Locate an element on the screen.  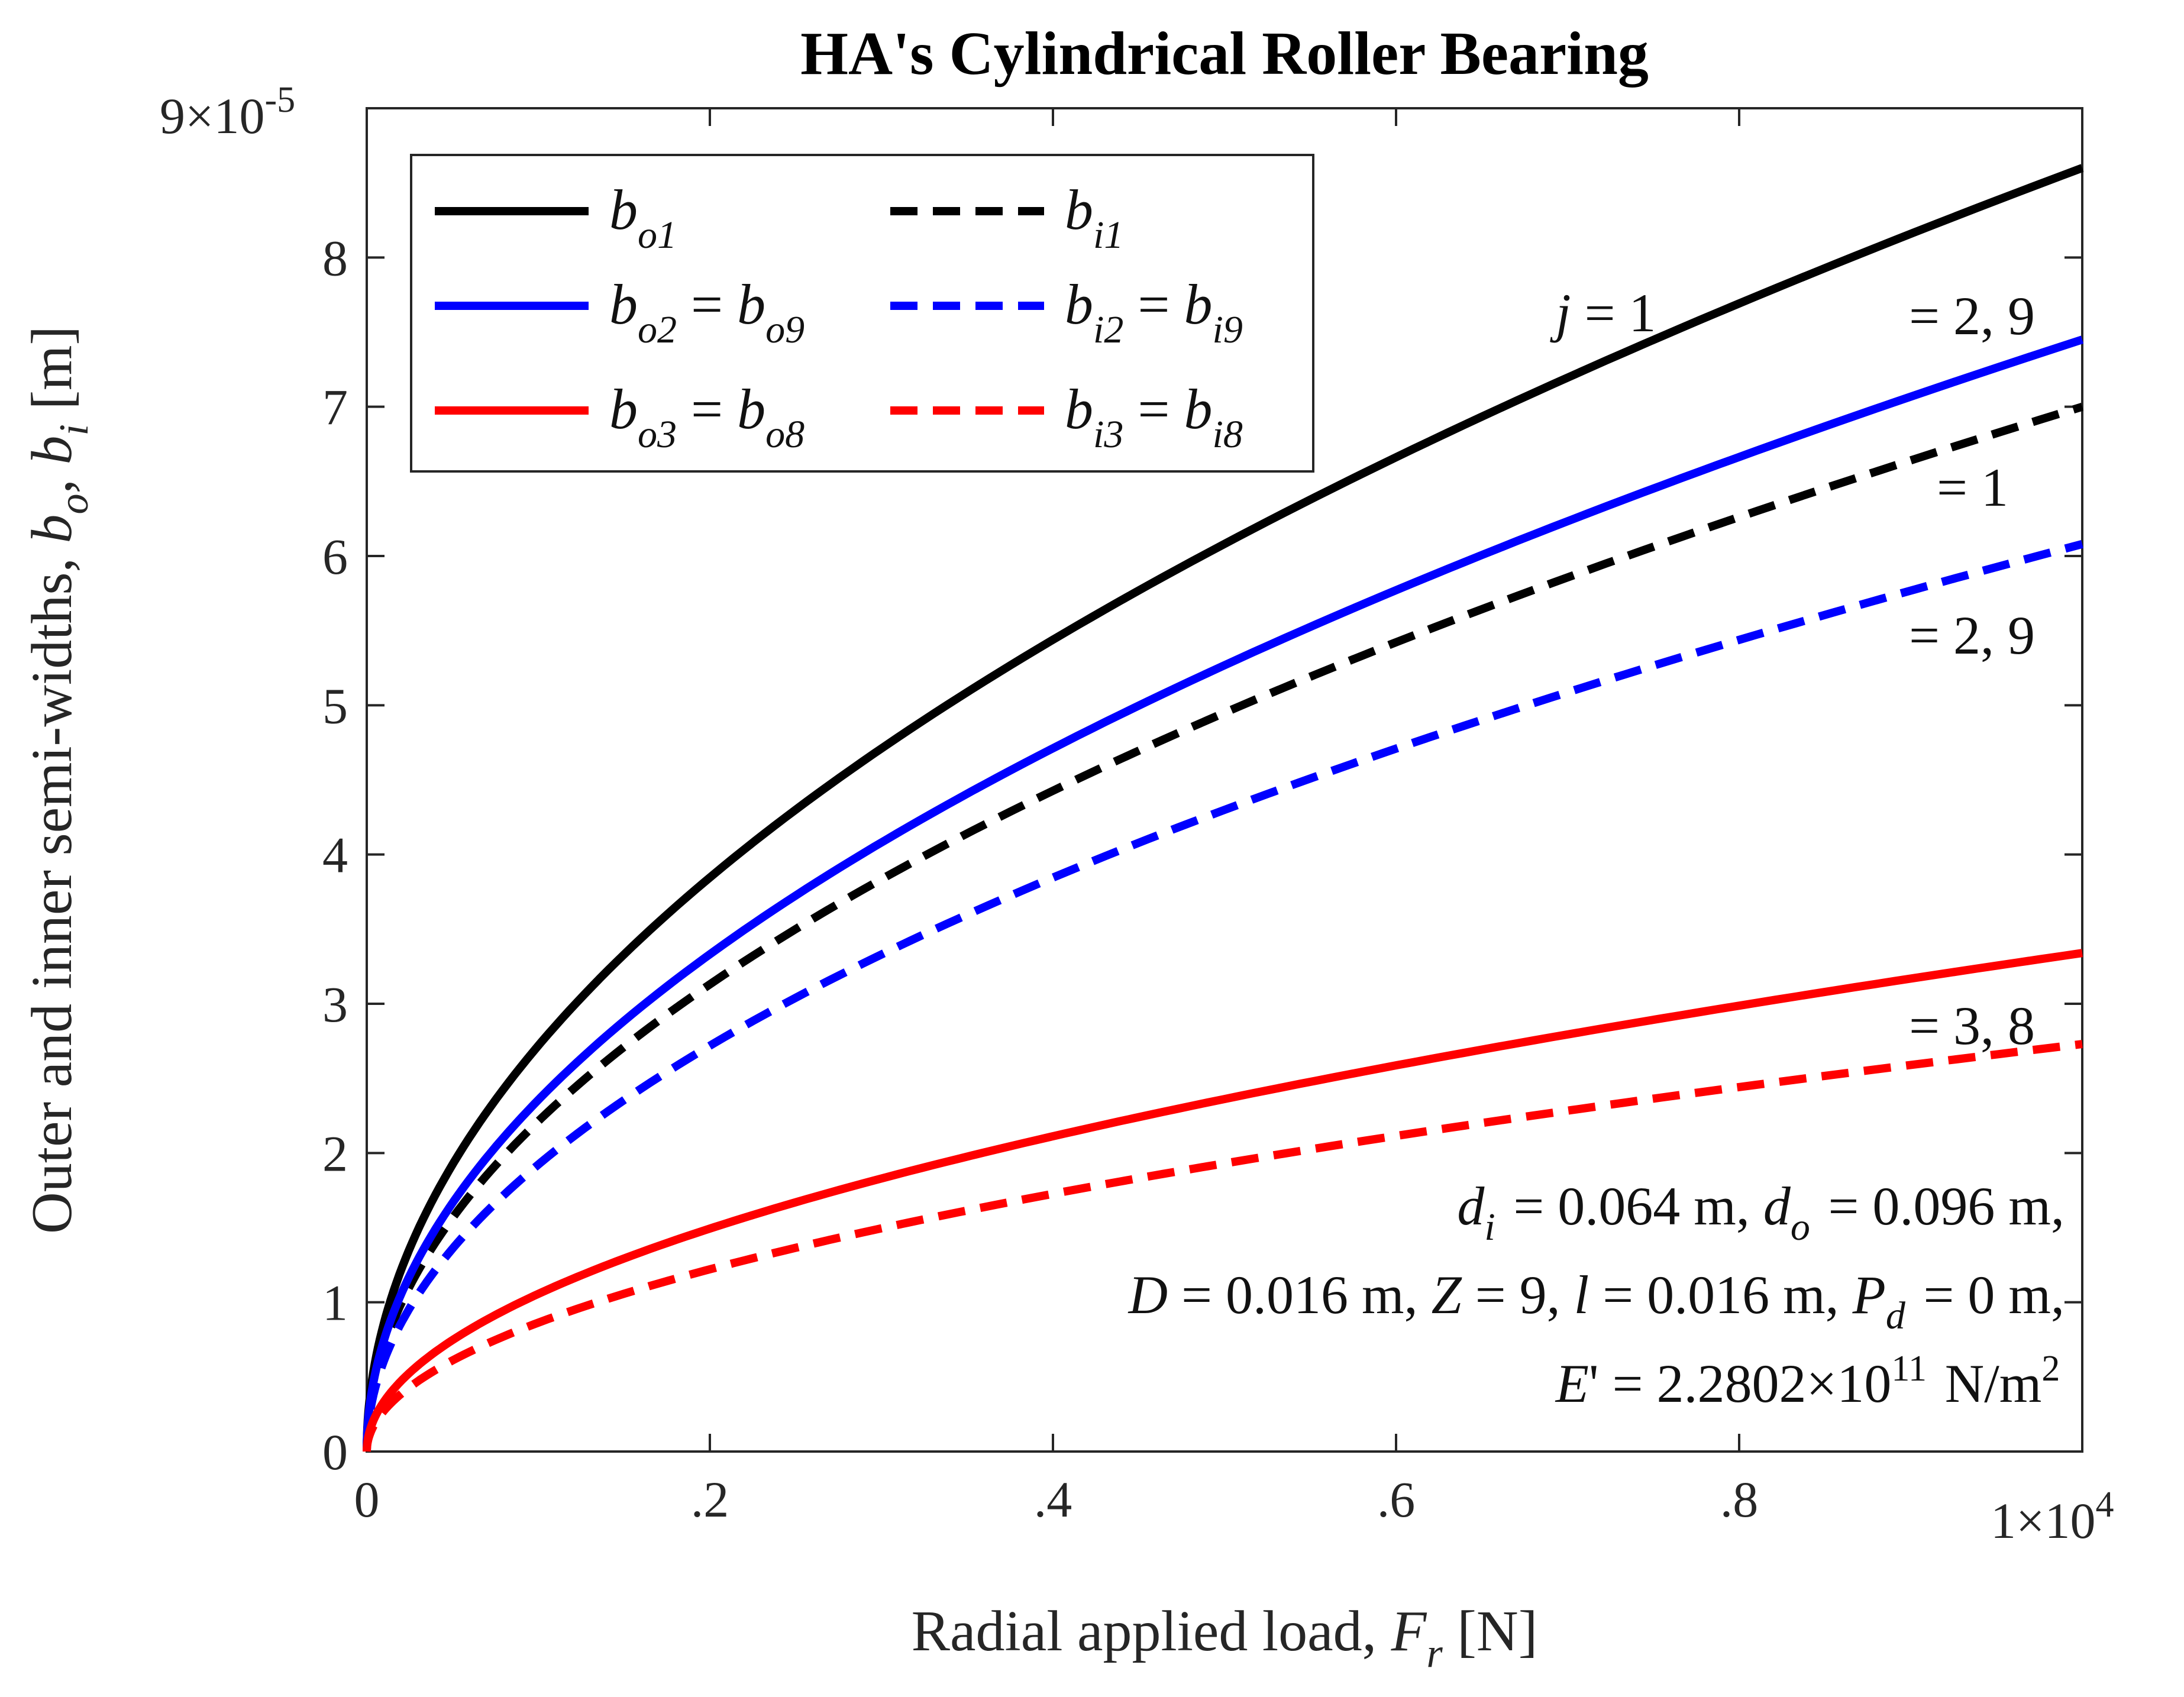
x-axis-label: Radial applied load, Fr [N] is located at coordinates (1225, 1637).